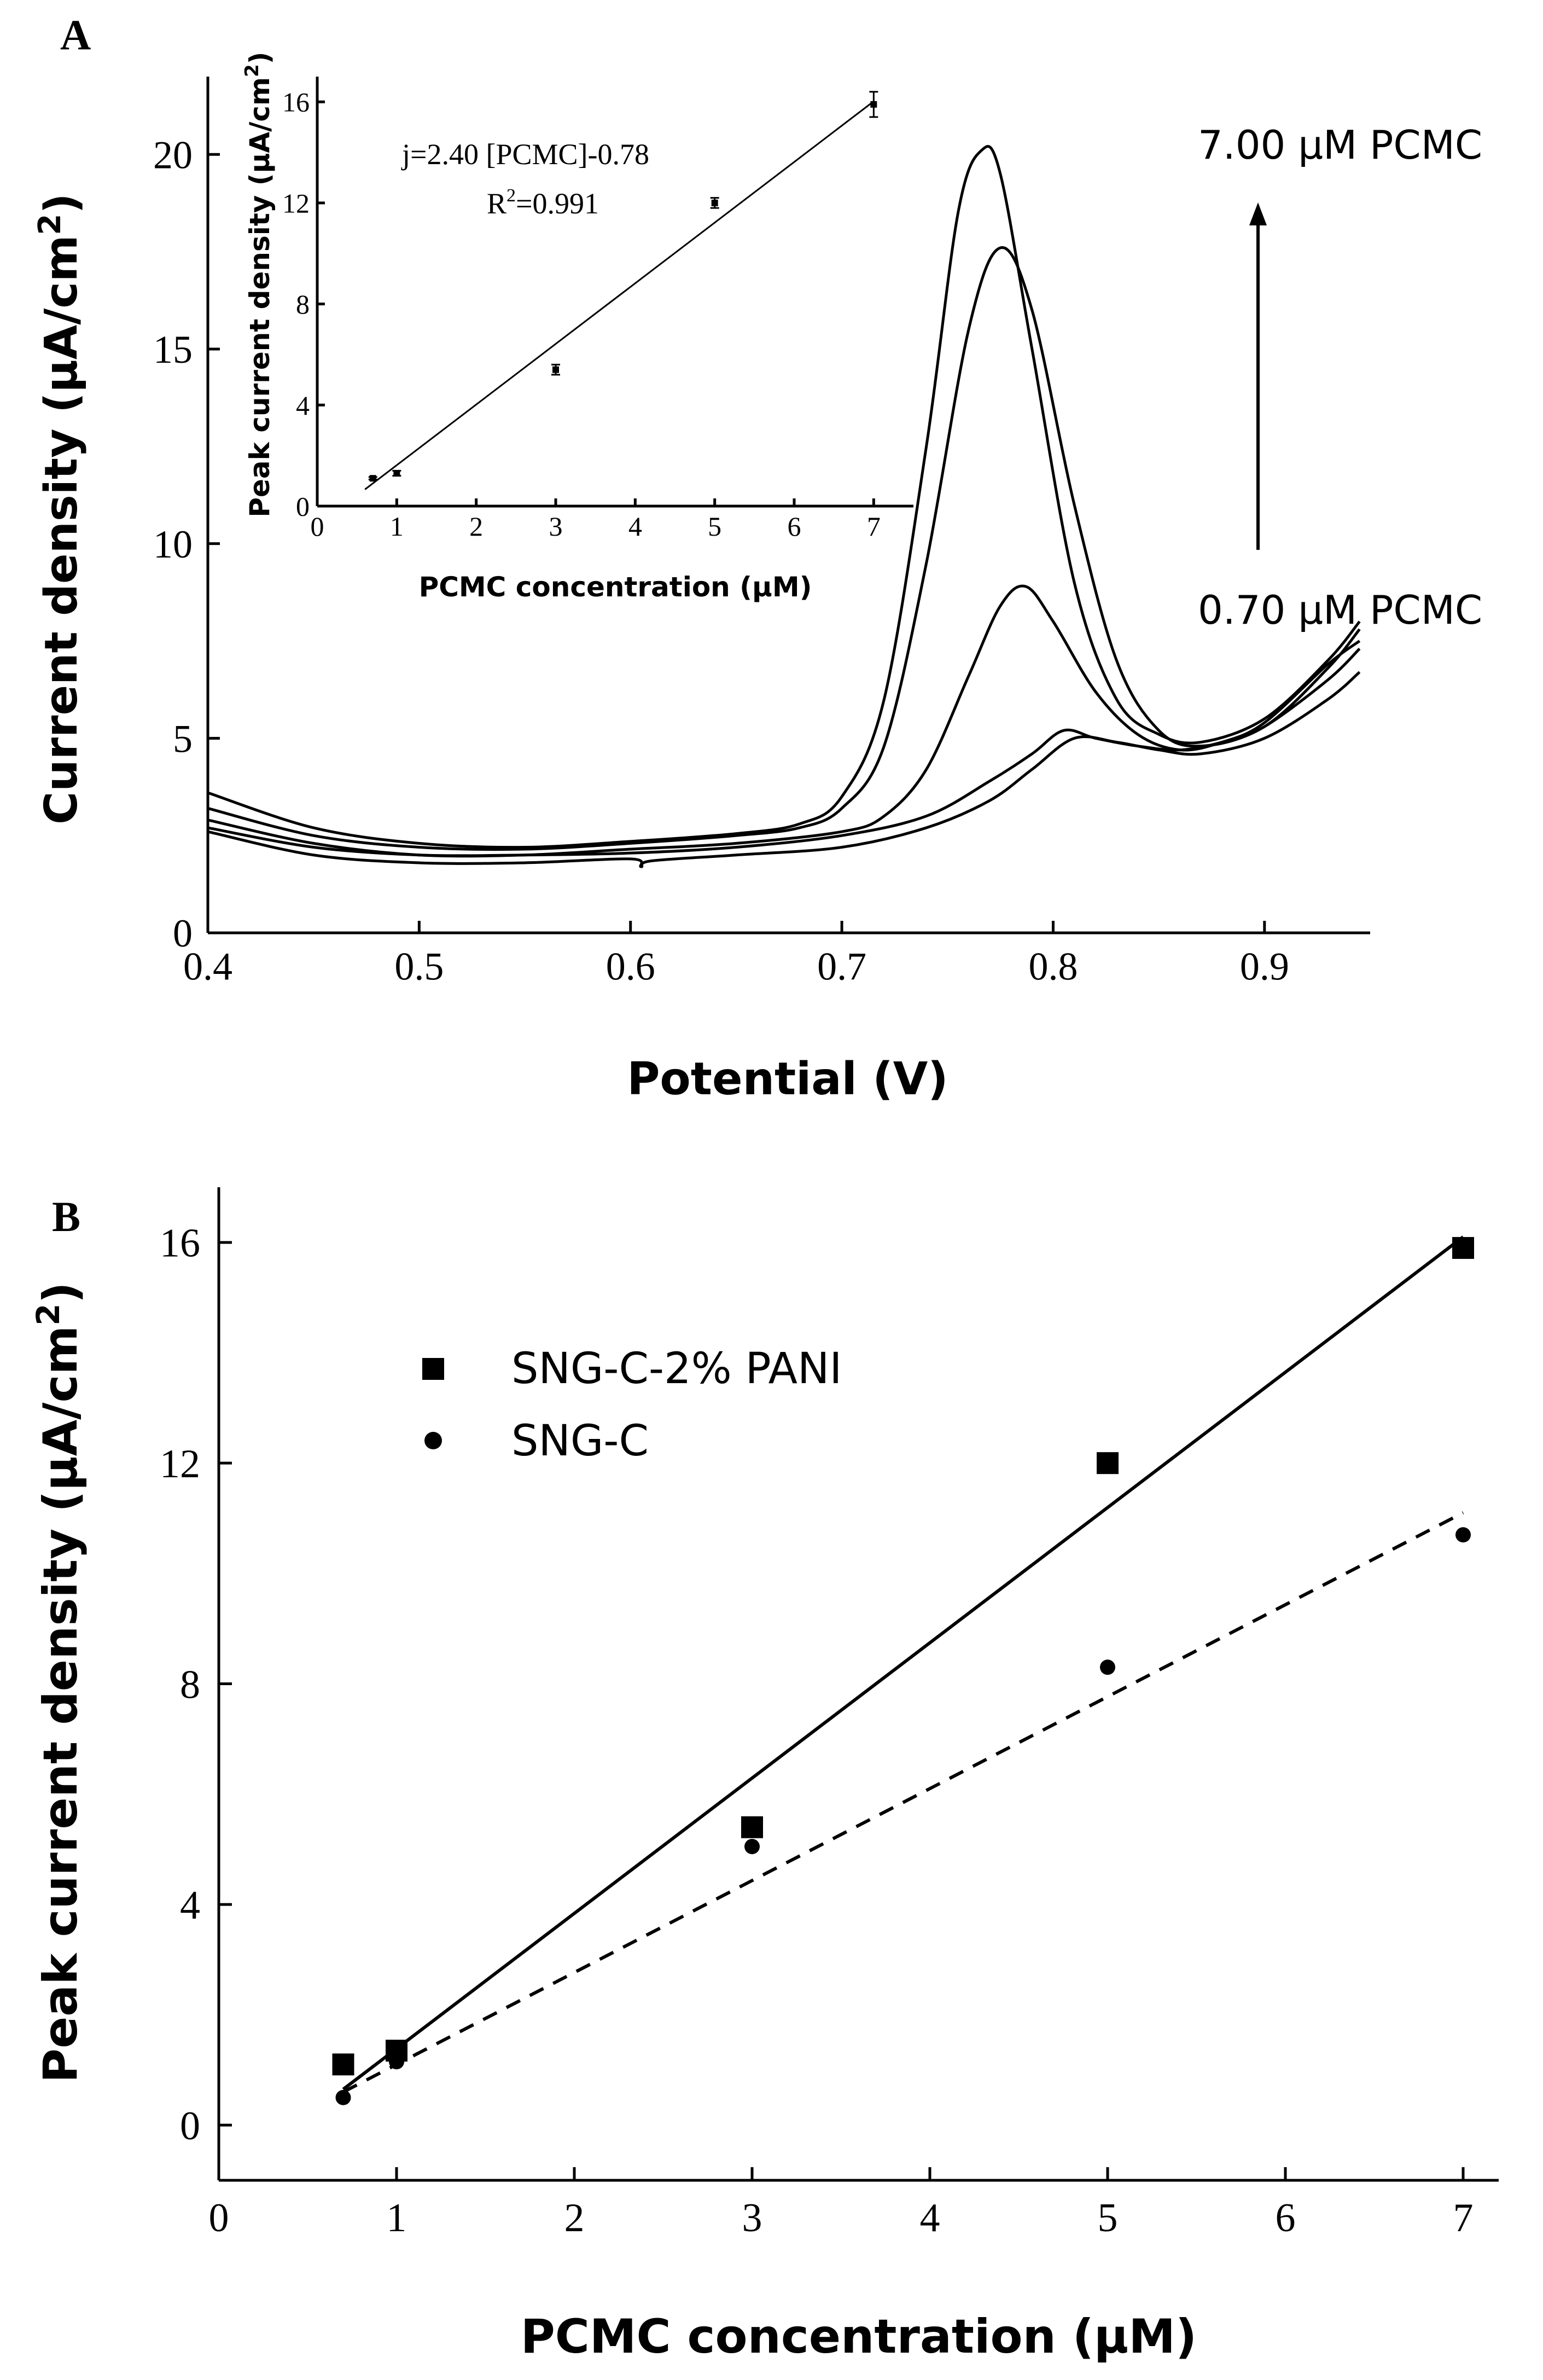 This screenshot has width=1543, height=2380. I want to click on y-tick-label: 10, so click(173, 544).